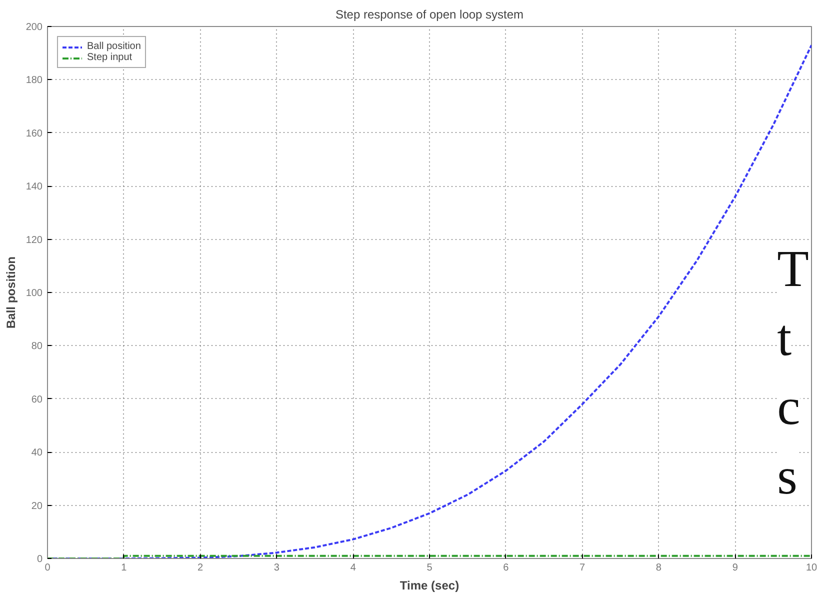 The width and height of the screenshot is (825, 595). What do you see at coordinates (114, 46) in the screenshot?
I see `legend-label: Ball position` at bounding box center [114, 46].